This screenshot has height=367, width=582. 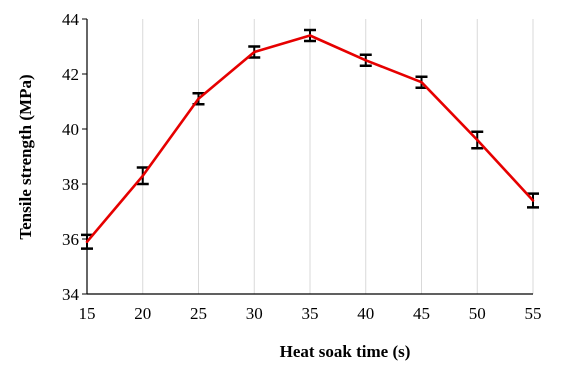 What do you see at coordinates (421, 313) in the screenshot?
I see `x-tick-label-45: 45` at bounding box center [421, 313].